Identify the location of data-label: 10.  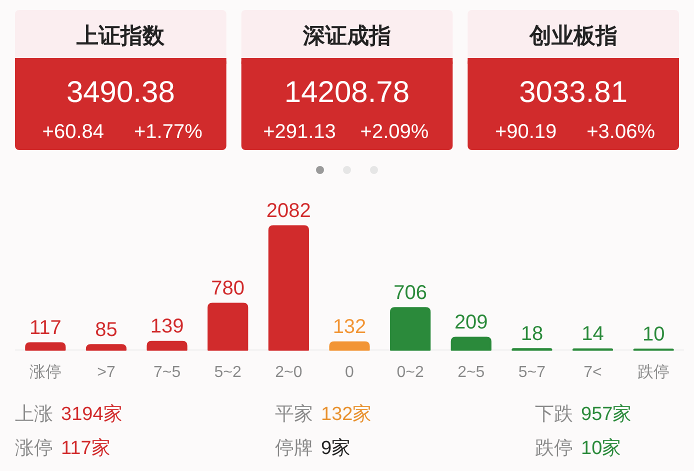
(653, 334).